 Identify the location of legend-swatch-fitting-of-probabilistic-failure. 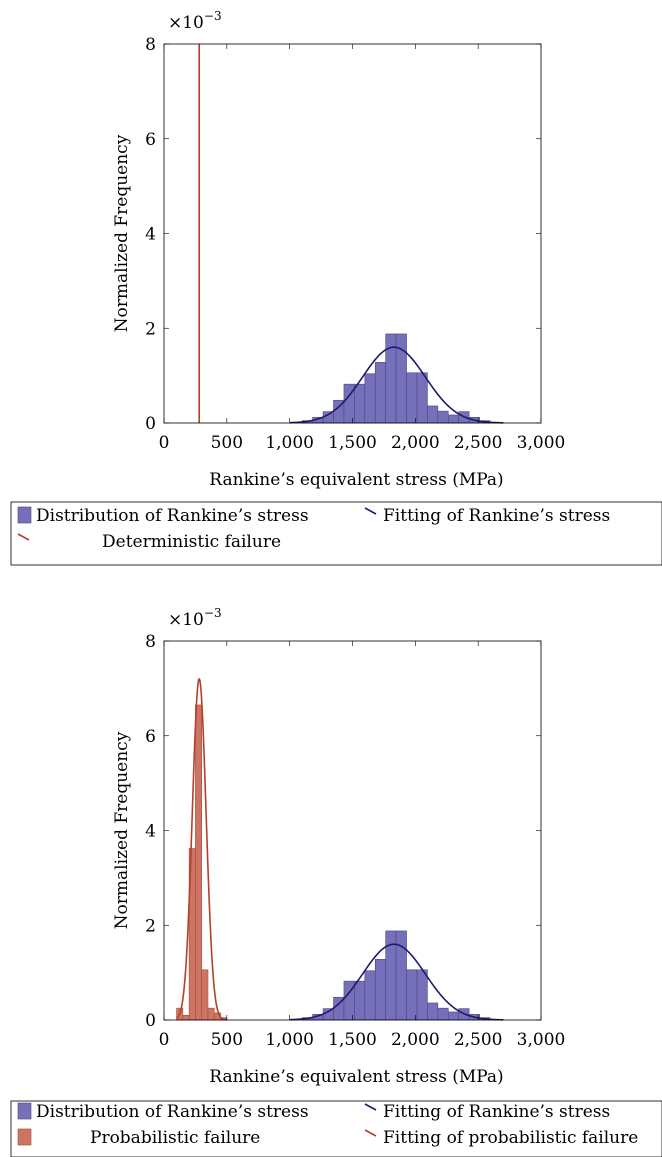
(370, 1133).